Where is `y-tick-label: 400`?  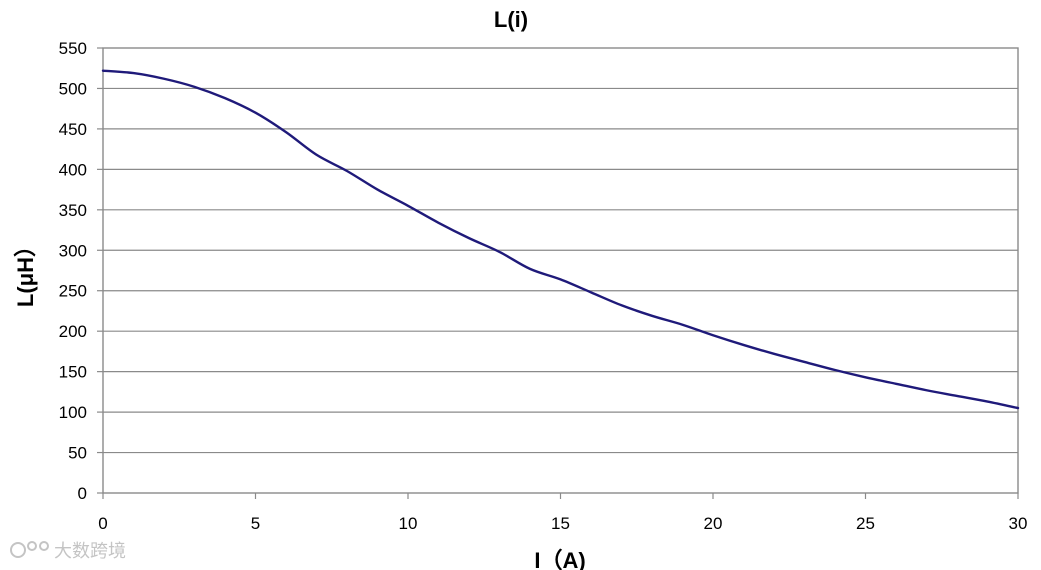
y-tick-label: 400 is located at coordinates (73, 169).